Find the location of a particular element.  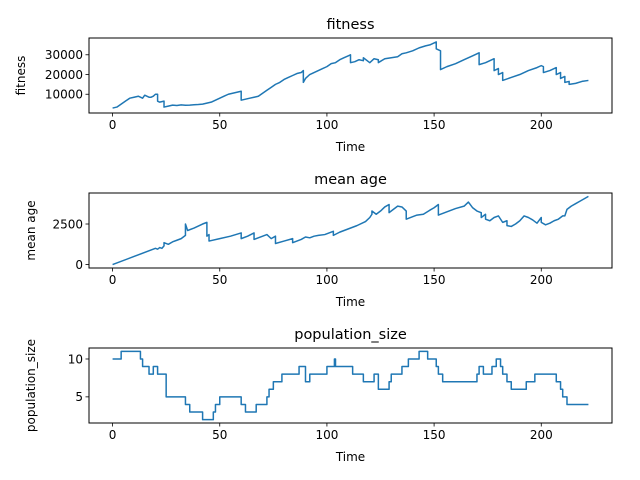

chart-title: mean age is located at coordinates (350, 180).